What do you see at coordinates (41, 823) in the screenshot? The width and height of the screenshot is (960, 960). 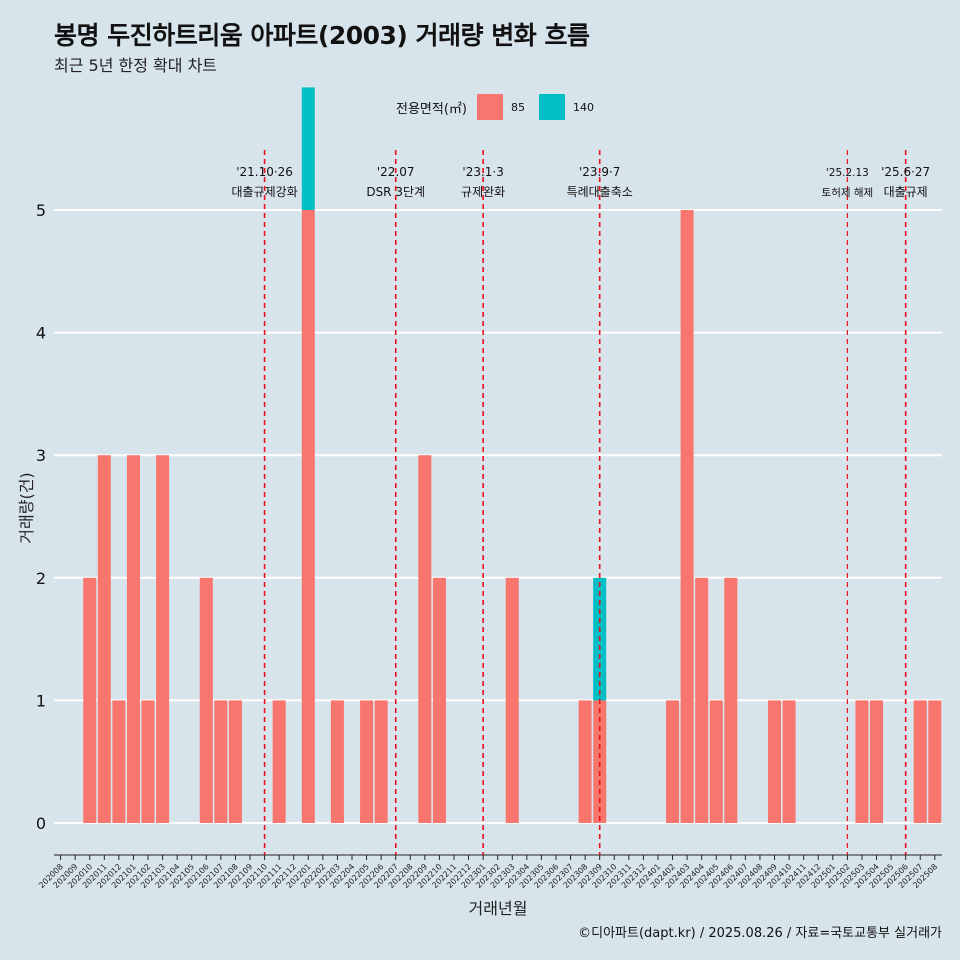 I see `y-tick-label: 0` at bounding box center [41, 823].